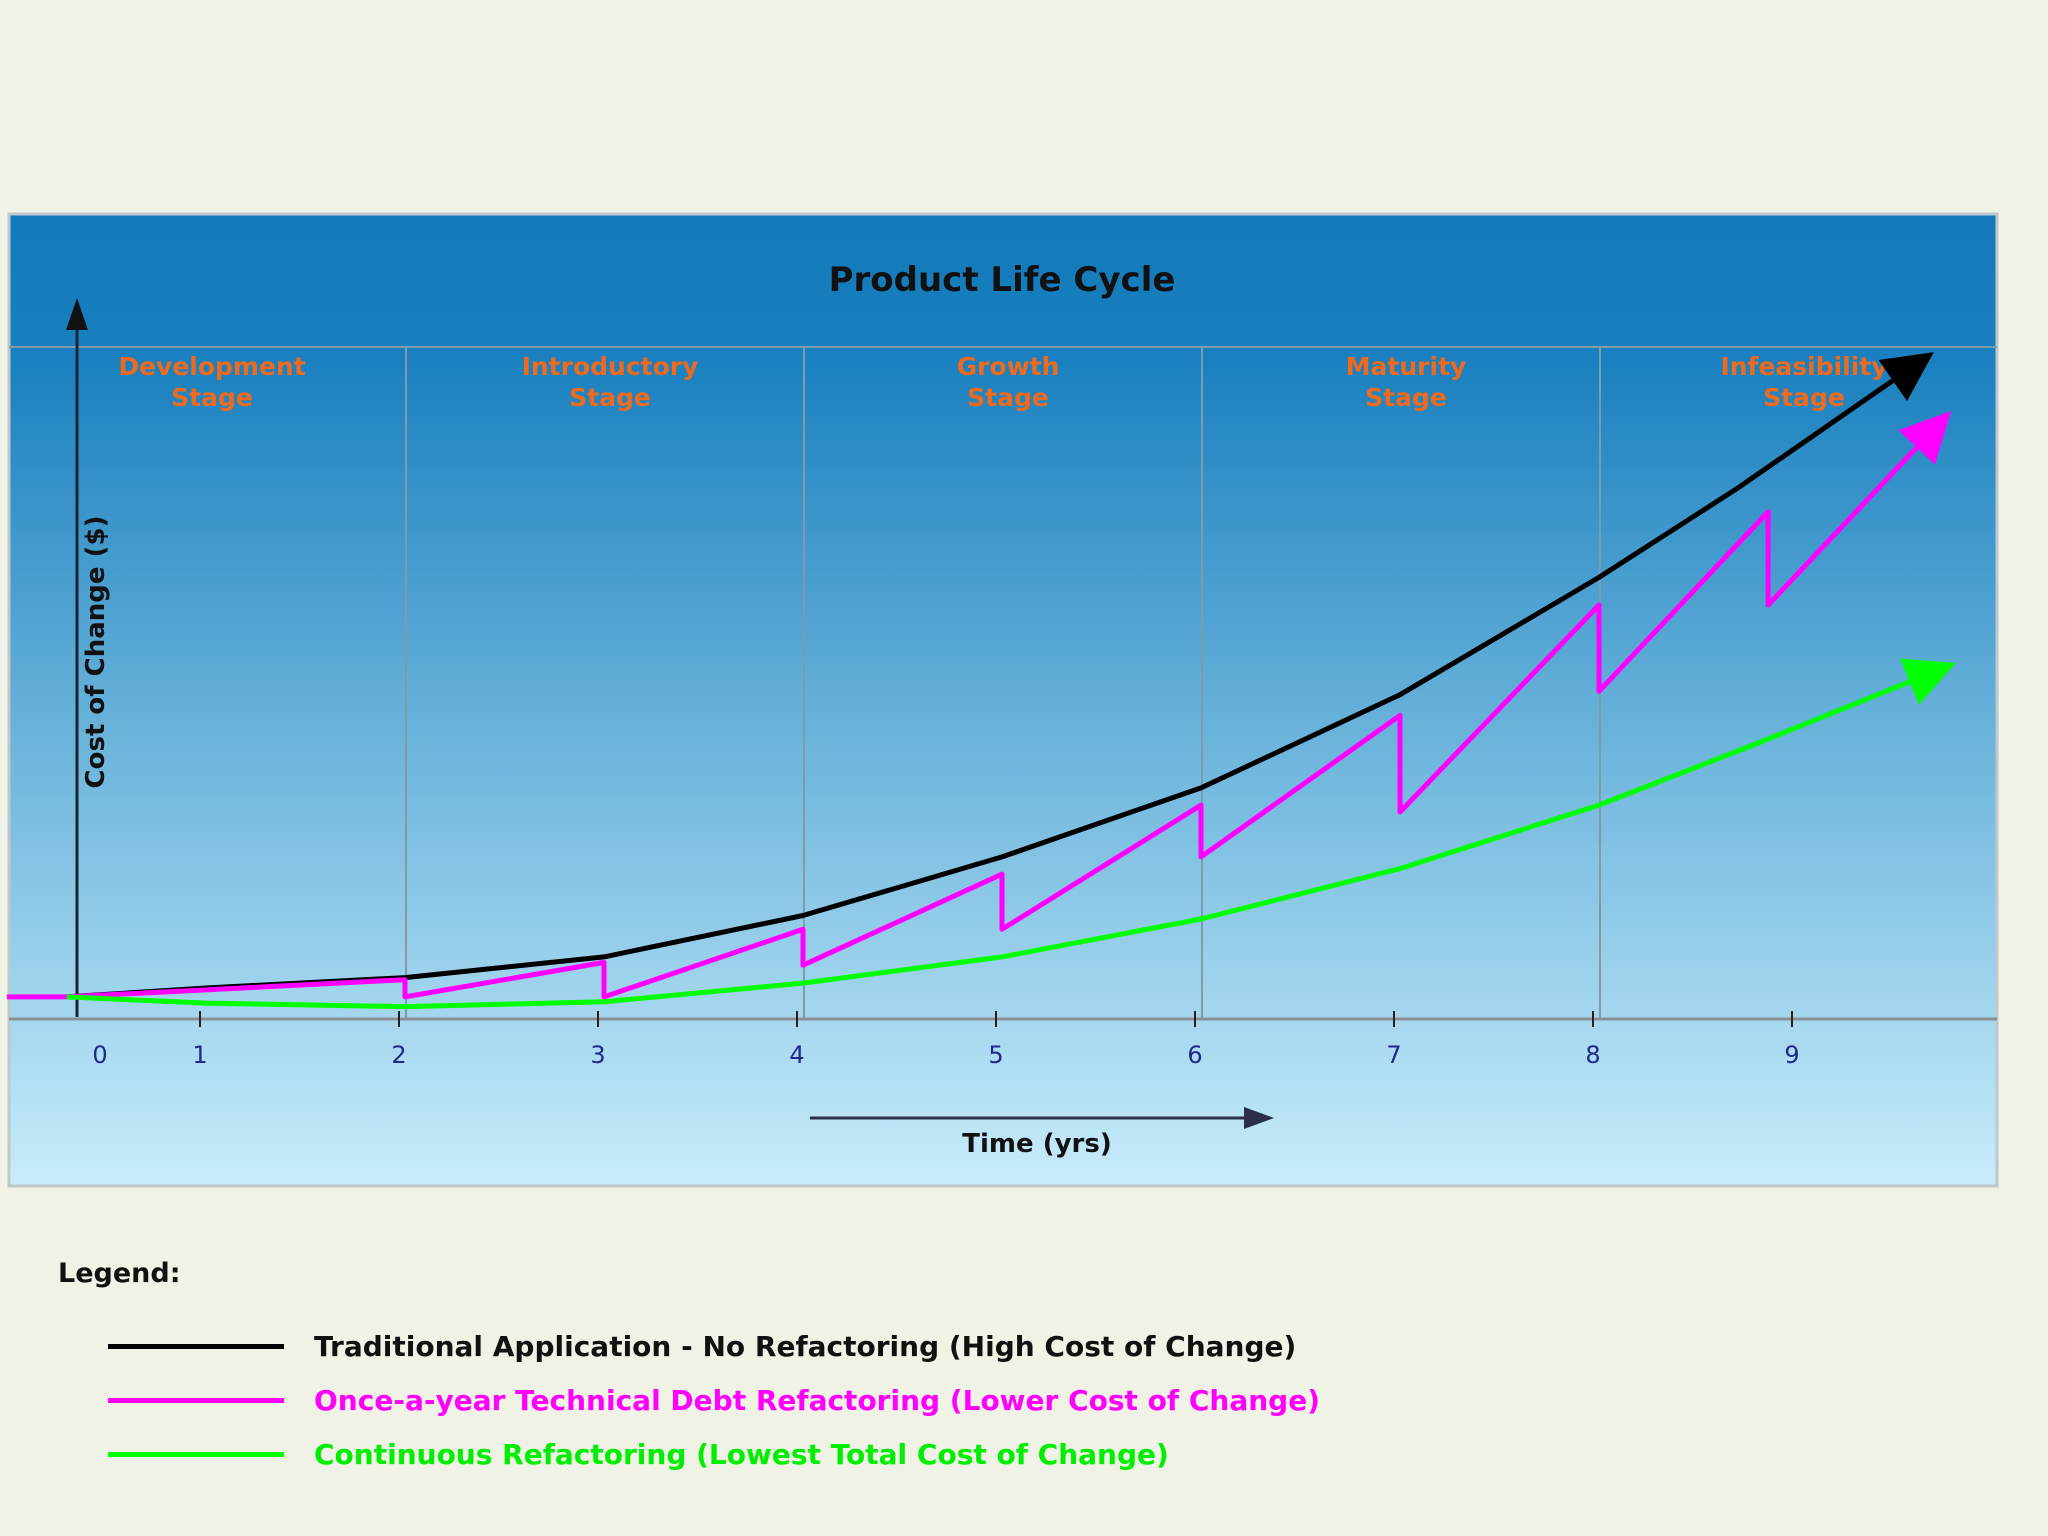  What do you see at coordinates (1002, 280) in the screenshot?
I see `chart-title: Product Life Cycle` at bounding box center [1002, 280].